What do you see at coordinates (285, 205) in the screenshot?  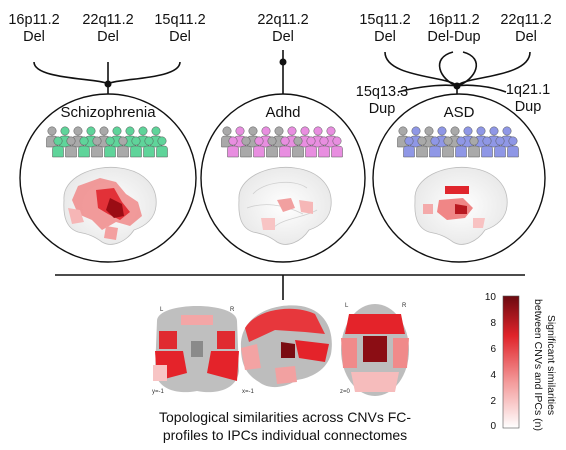 I see `brain-adhd` at bounding box center [285, 205].